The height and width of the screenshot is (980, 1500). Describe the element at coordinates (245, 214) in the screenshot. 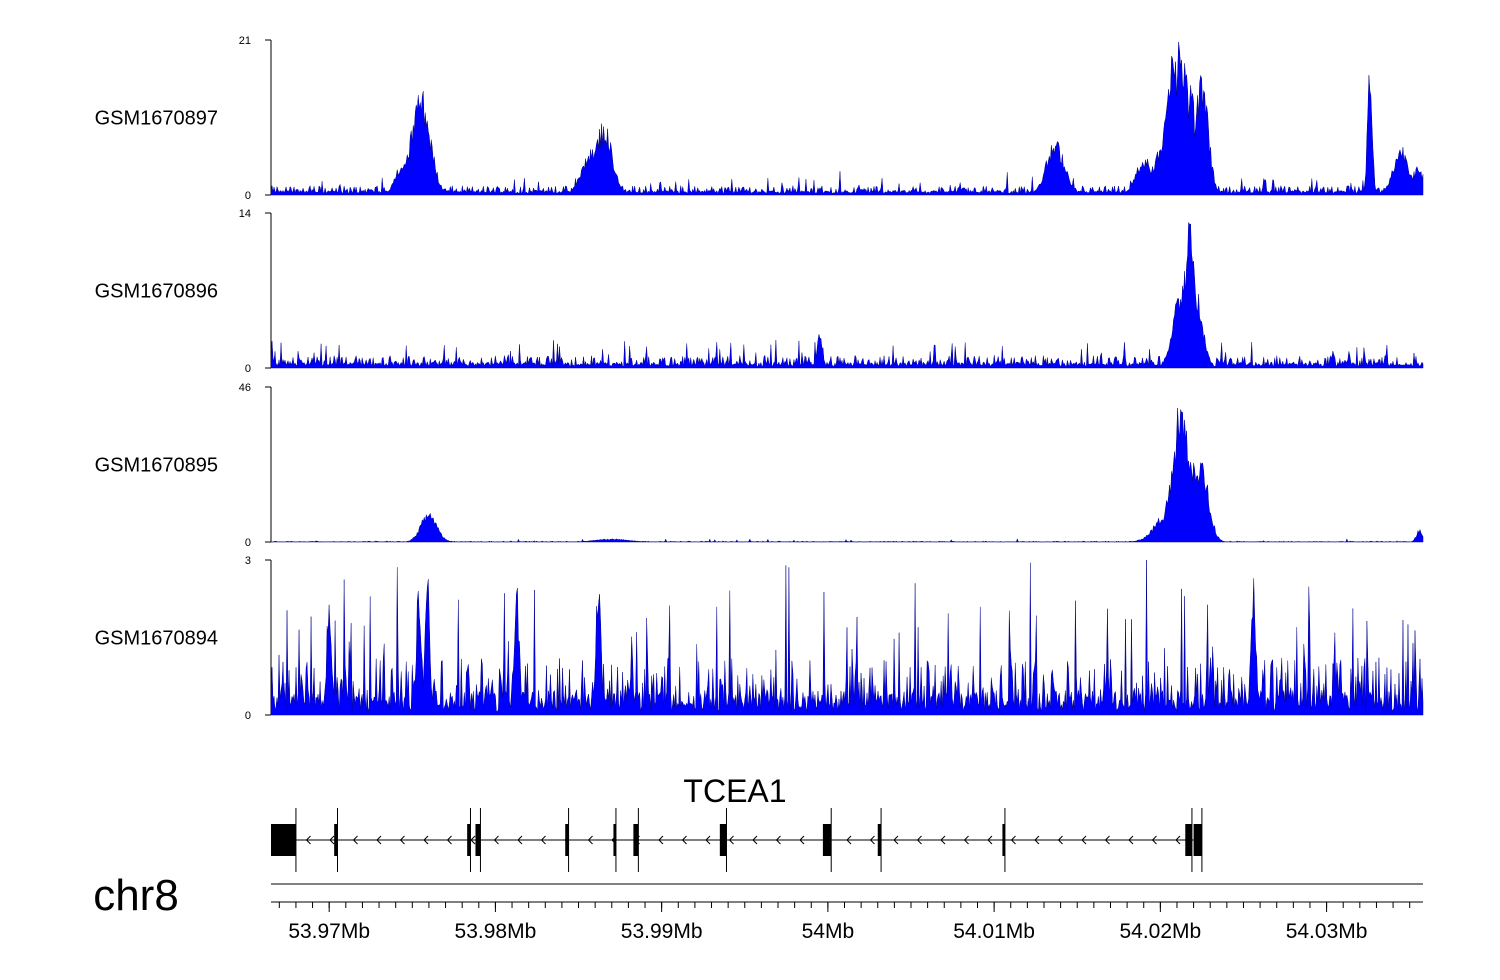

I see `y-axis-label-max: 14` at that location.